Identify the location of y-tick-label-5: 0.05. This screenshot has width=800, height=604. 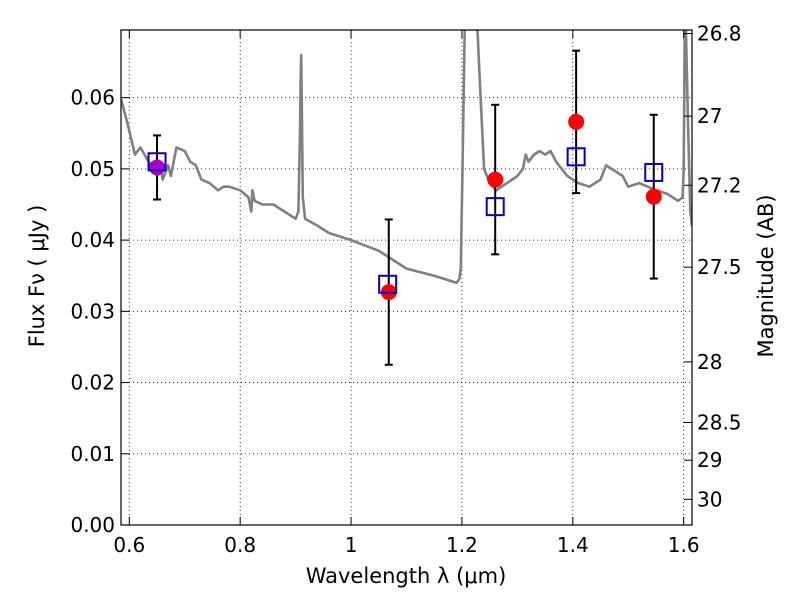
(92, 169).